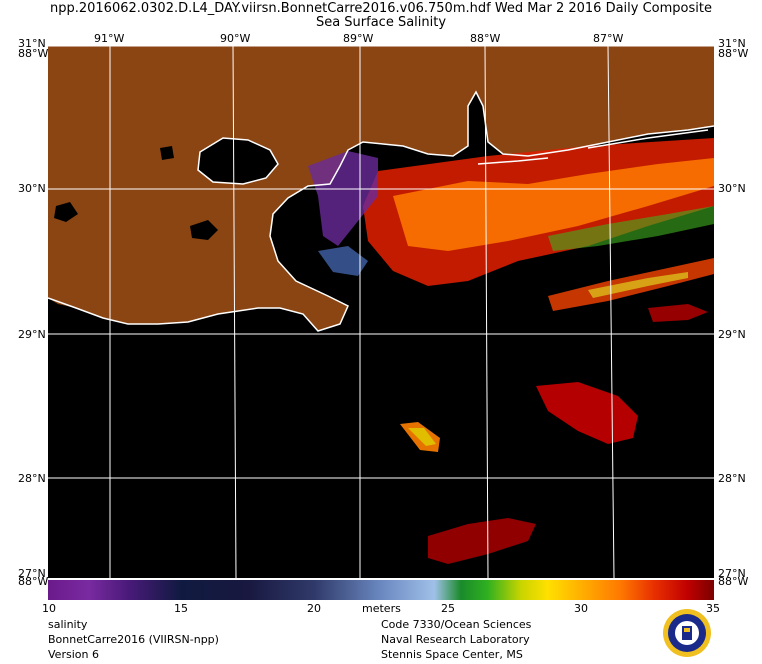 The height and width of the screenshot is (664, 762). What do you see at coordinates (68, 624) in the screenshot?
I see `footer-product: salinity` at bounding box center [68, 624].